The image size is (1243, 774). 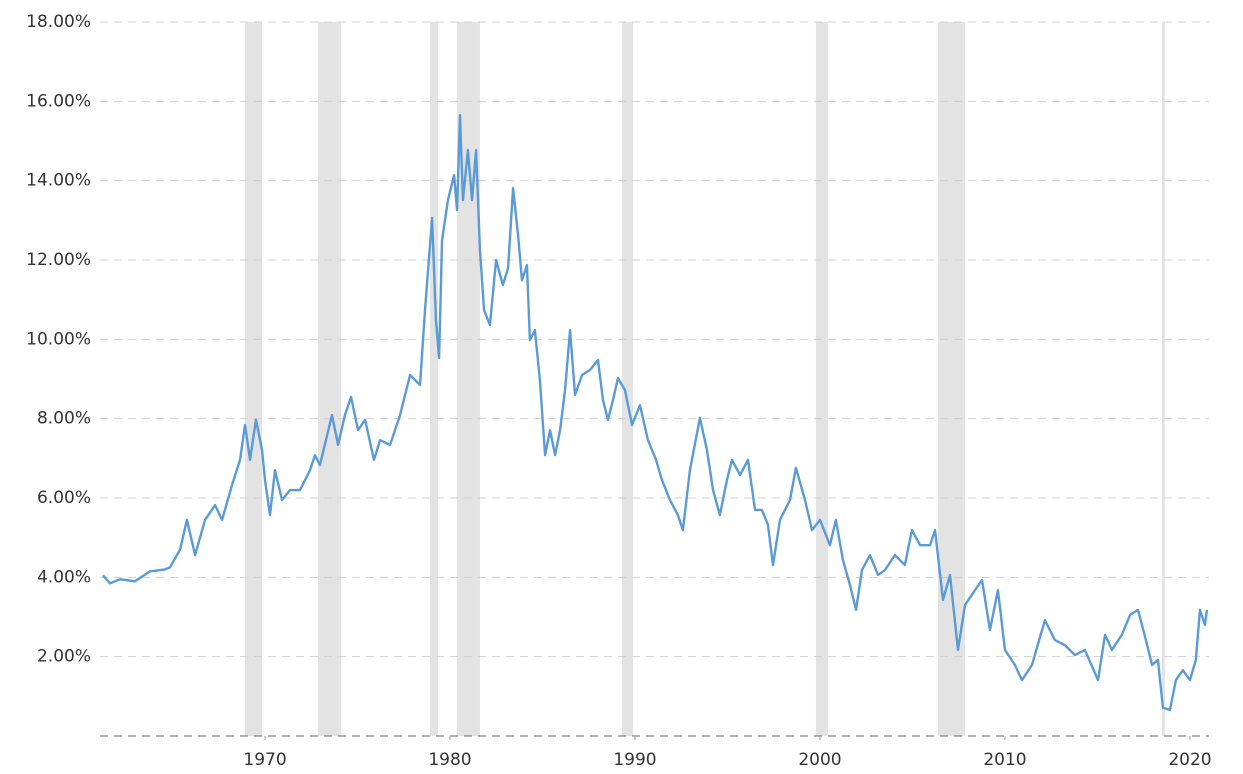 What do you see at coordinates (64, 419) in the screenshot?
I see `y-tick-label: 8.00%` at bounding box center [64, 419].